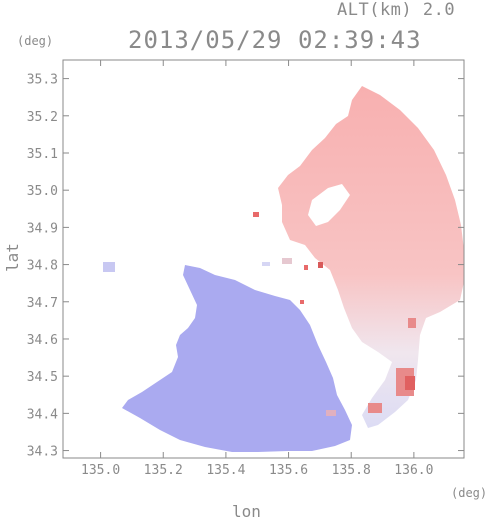 Image resolution: width=491 pixels, height=521 pixels. What do you see at coordinates (42, 228) in the screenshot?
I see `y-tick-label: 34.9` at bounding box center [42, 228].